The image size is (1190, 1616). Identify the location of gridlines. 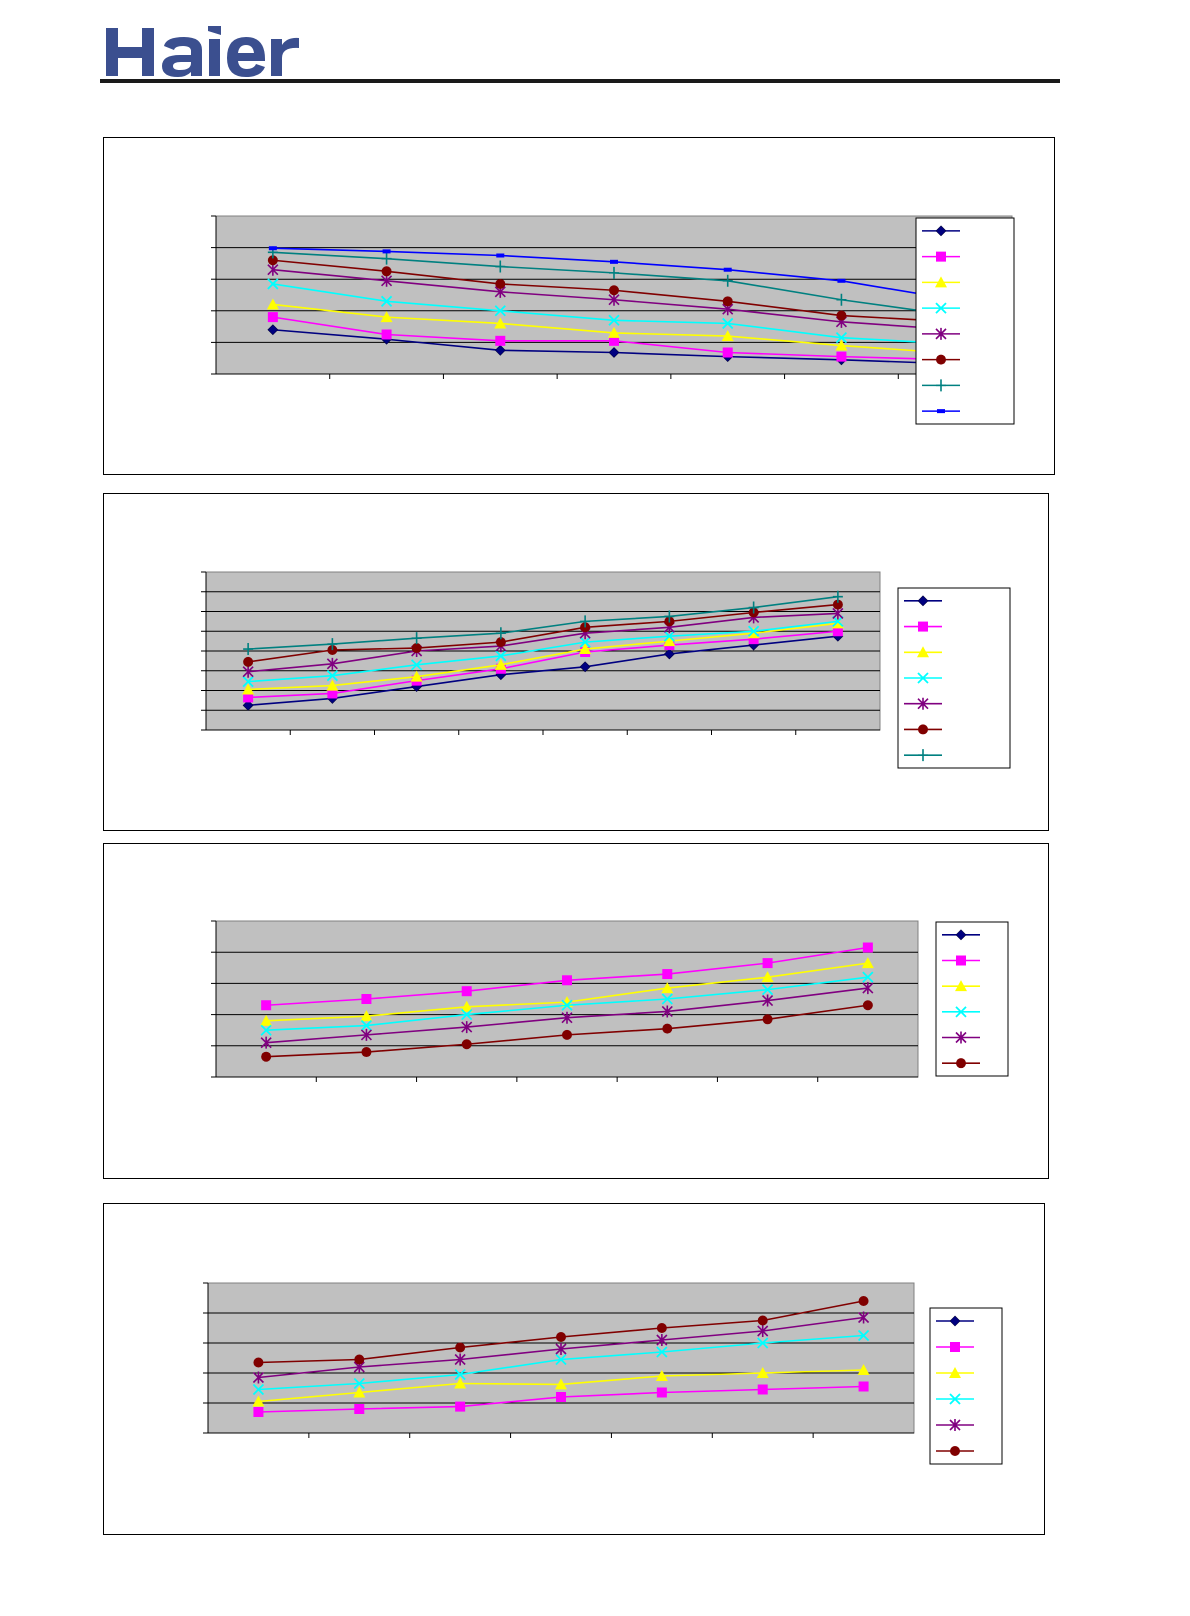
(561, 1358).